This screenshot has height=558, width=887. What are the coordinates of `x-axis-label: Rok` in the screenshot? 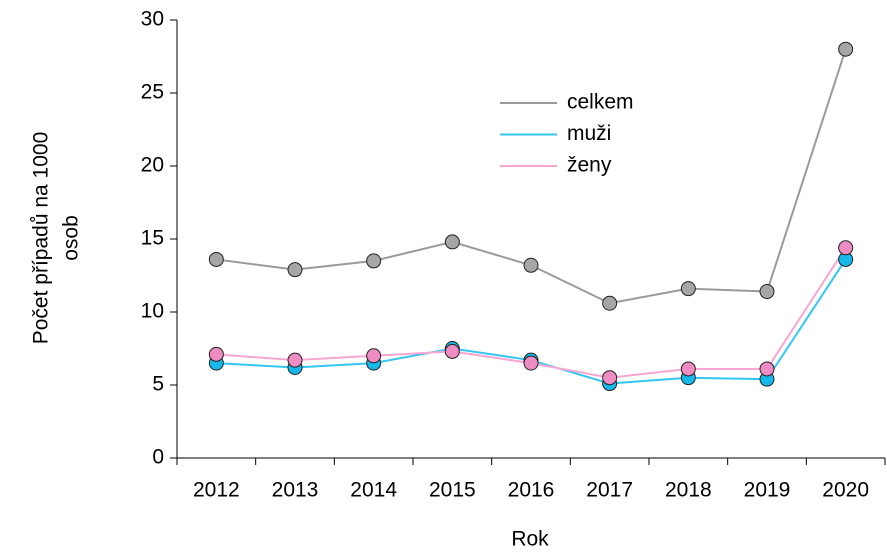 It's located at (530, 539).